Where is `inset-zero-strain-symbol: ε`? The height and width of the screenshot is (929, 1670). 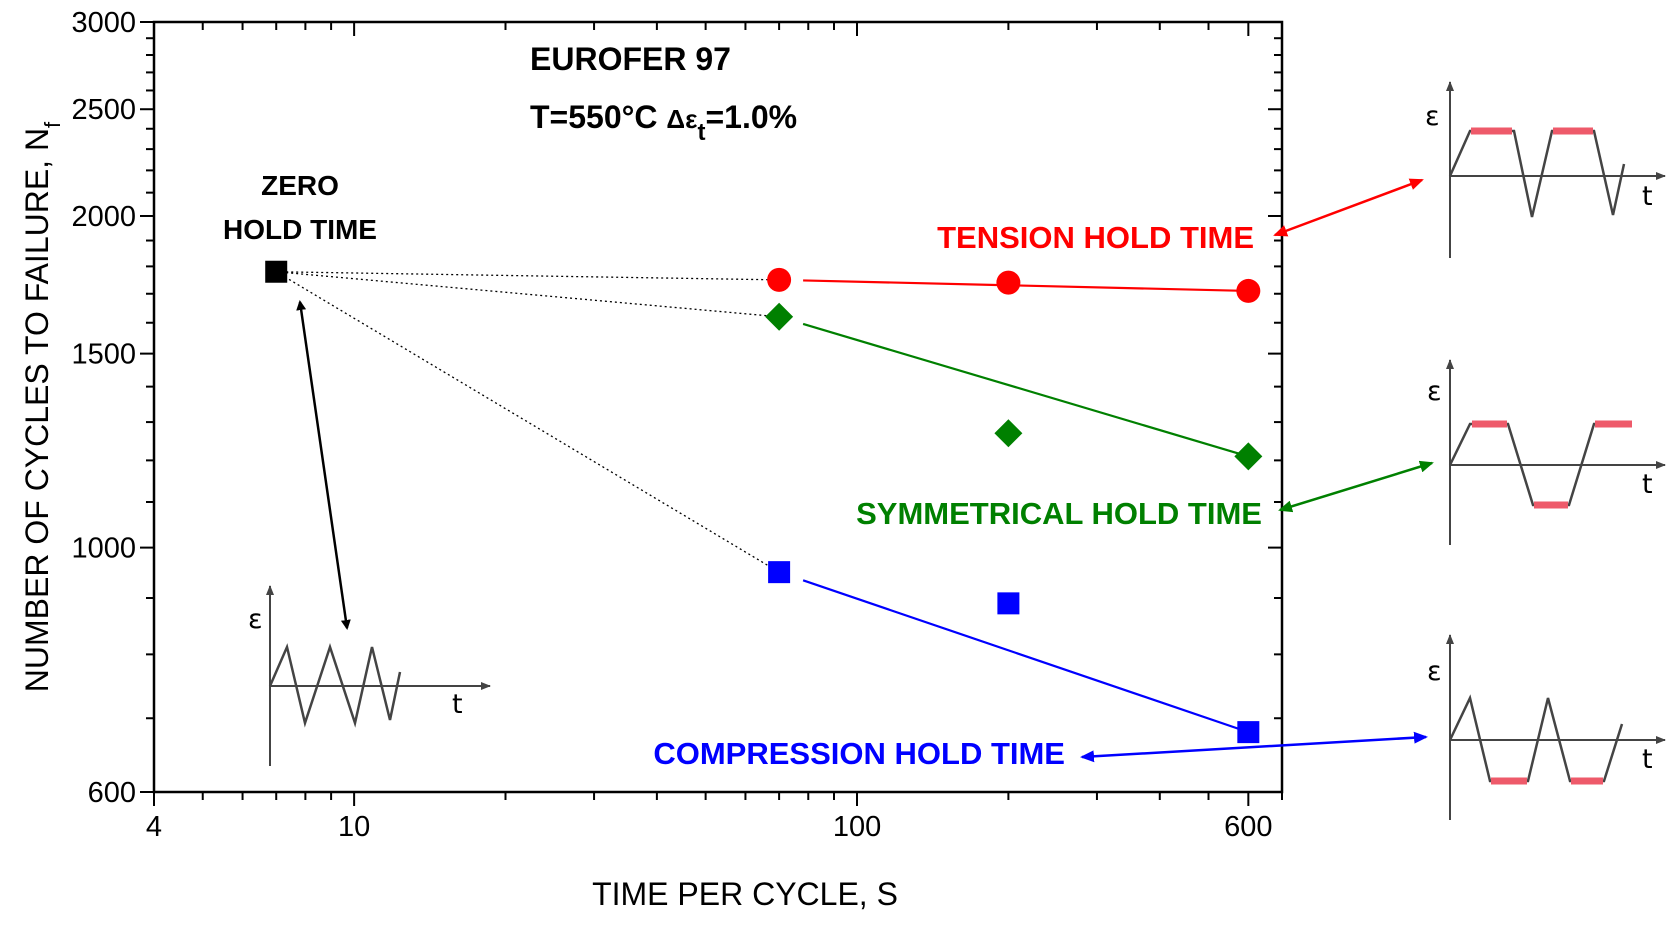 inset-zero-strain-symbol: ε is located at coordinates (255, 619).